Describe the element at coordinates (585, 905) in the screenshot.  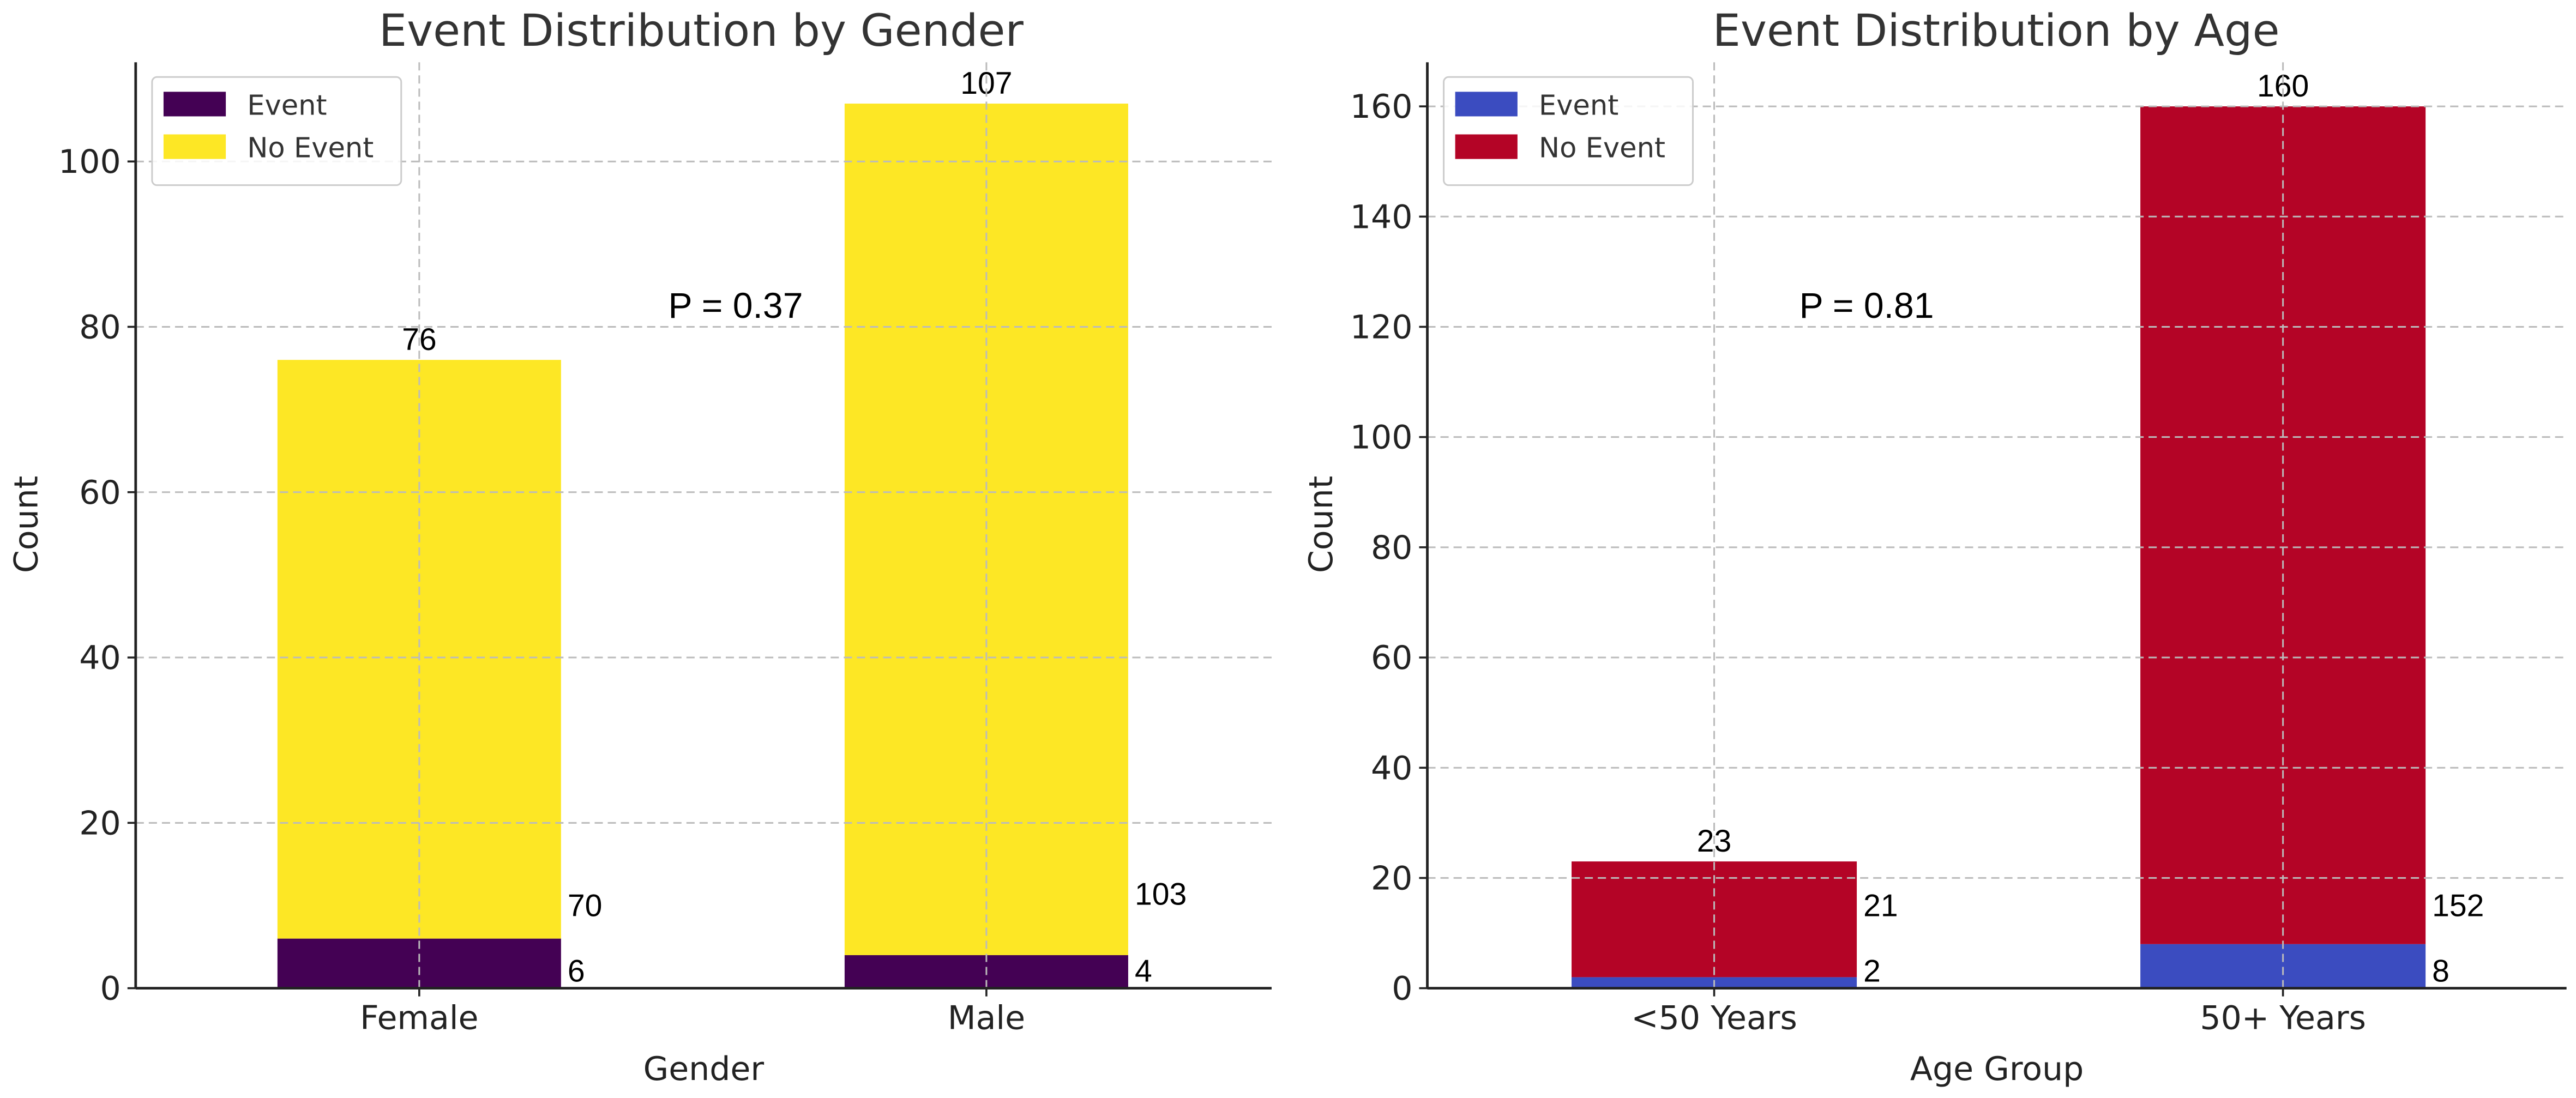
I see `segment-label-no-event: 70` at that location.